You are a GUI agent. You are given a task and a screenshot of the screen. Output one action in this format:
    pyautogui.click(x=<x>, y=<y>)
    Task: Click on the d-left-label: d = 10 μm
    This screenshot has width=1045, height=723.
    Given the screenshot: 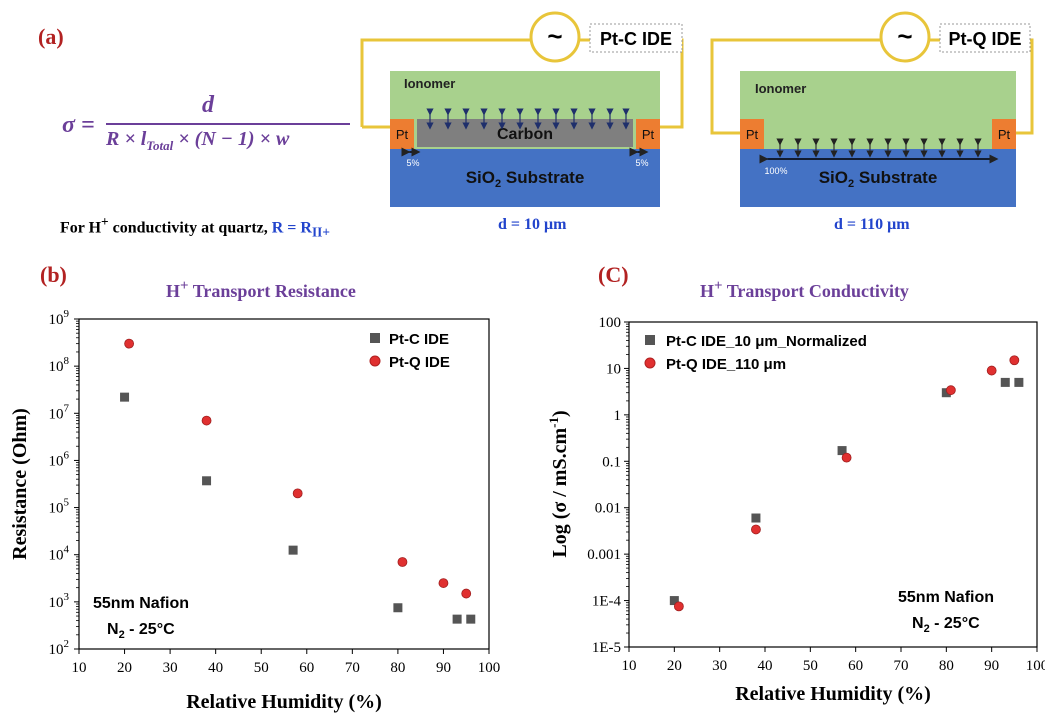 What is the action you would take?
    pyautogui.click(x=532, y=224)
    